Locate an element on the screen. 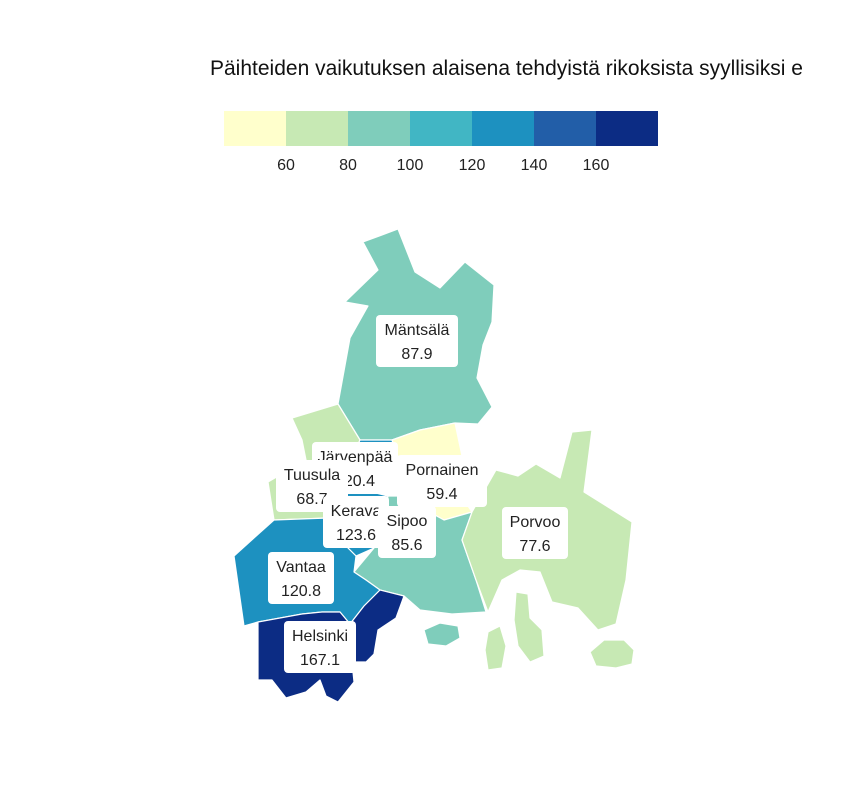 This screenshot has width=864, height=792. region-label: Sipoo 85.6 is located at coordinates (407, 532).